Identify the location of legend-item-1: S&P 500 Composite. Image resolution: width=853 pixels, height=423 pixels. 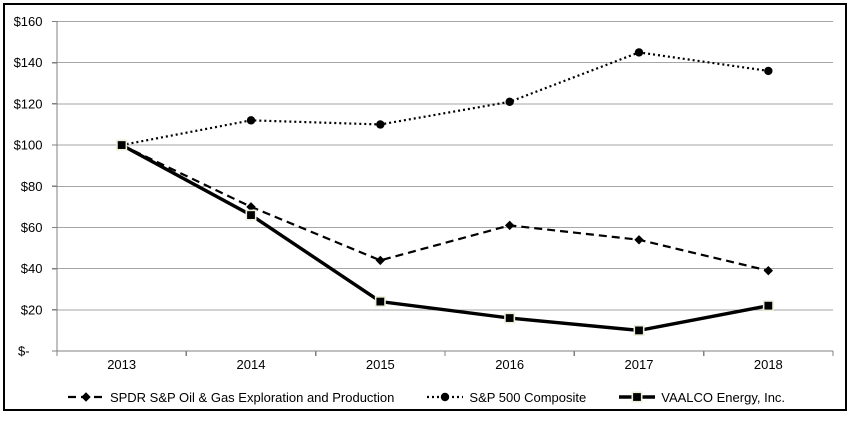
(506, 397).